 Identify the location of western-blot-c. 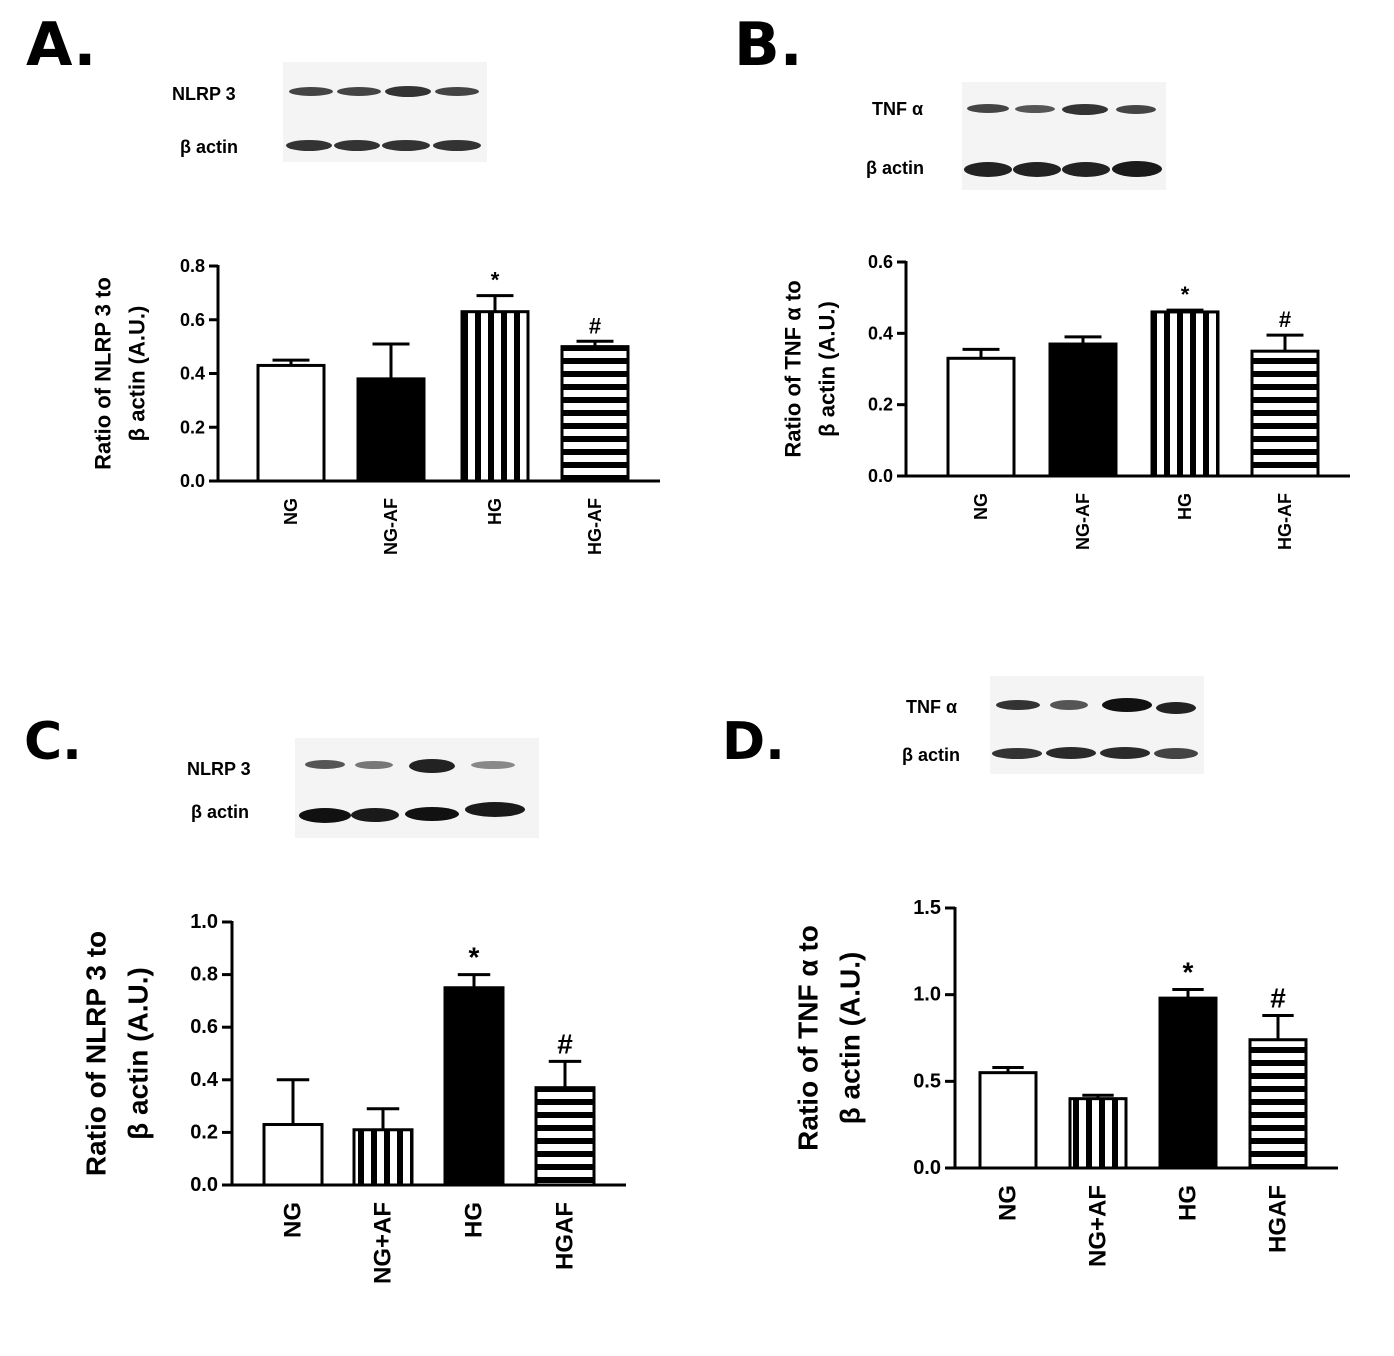
(417, 788).